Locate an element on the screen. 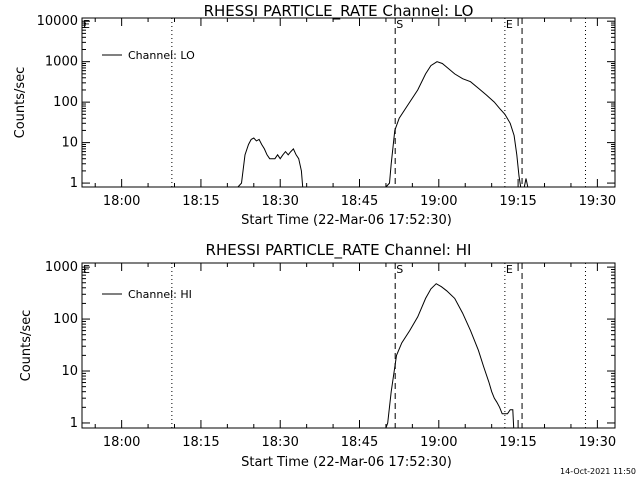 The image size is (640, 480). y-tick-label: 10000 is located at coordinates (57, 21).